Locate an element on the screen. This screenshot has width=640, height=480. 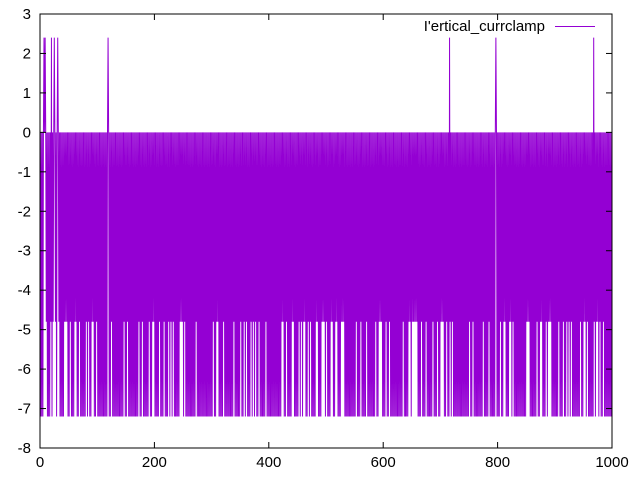
y-tick-label: 3 is located at coordinates (27, 14).